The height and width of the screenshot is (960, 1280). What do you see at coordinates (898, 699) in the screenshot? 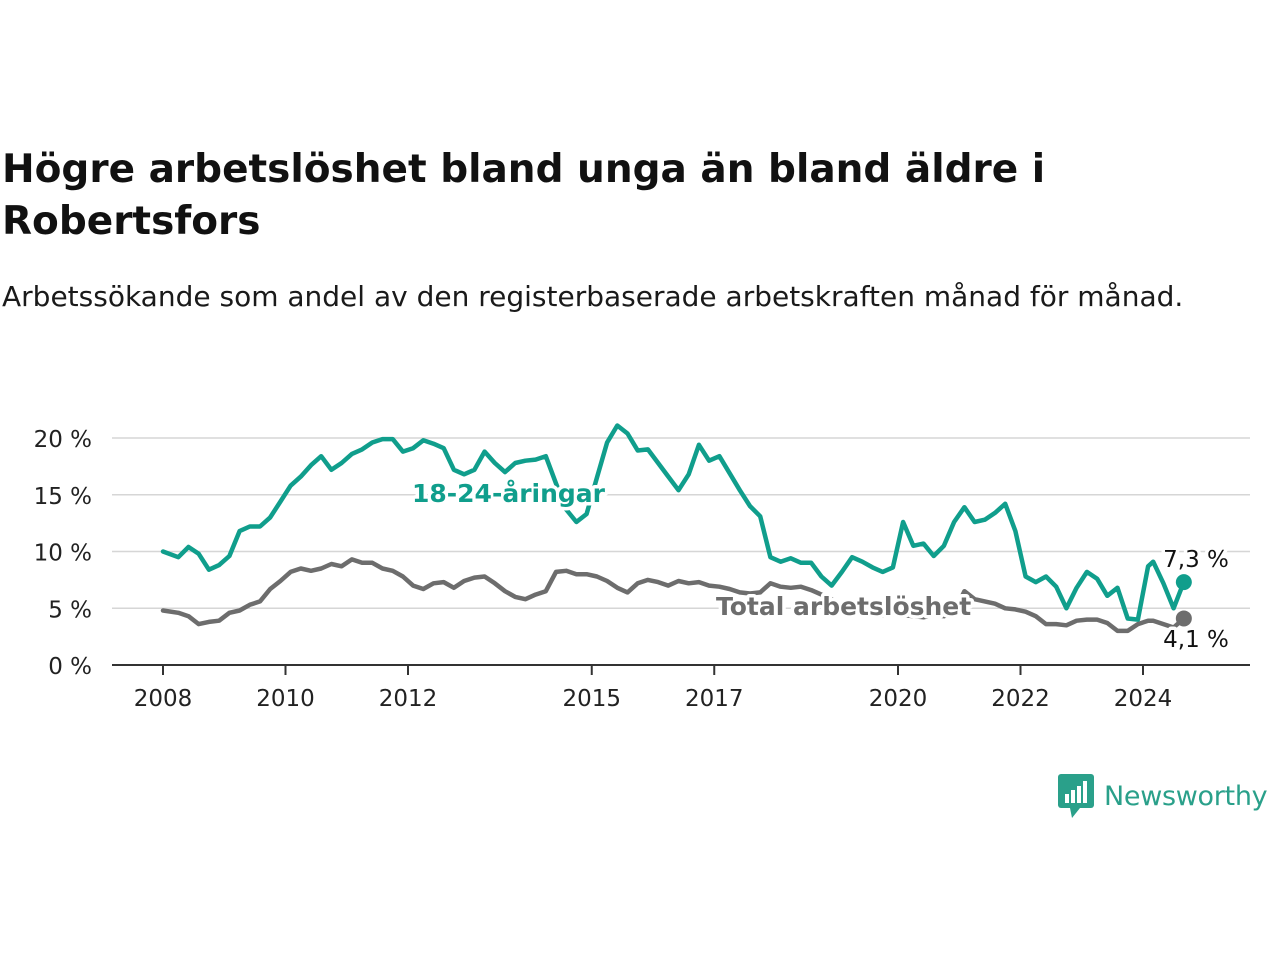
I see `x-tick-label: 2020` at bounding box center [898, 699].